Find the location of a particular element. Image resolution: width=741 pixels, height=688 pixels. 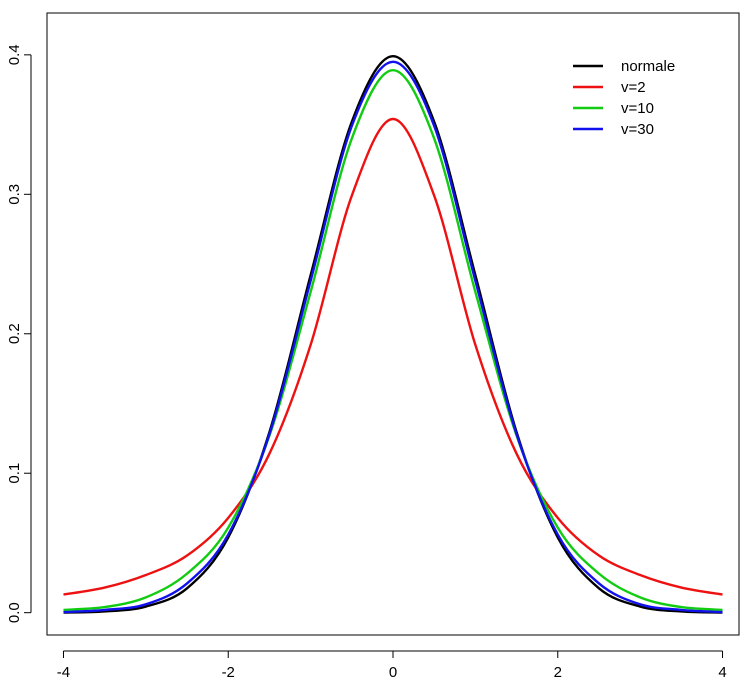

legend-label: v=10 is located at coordinates (637, 108).